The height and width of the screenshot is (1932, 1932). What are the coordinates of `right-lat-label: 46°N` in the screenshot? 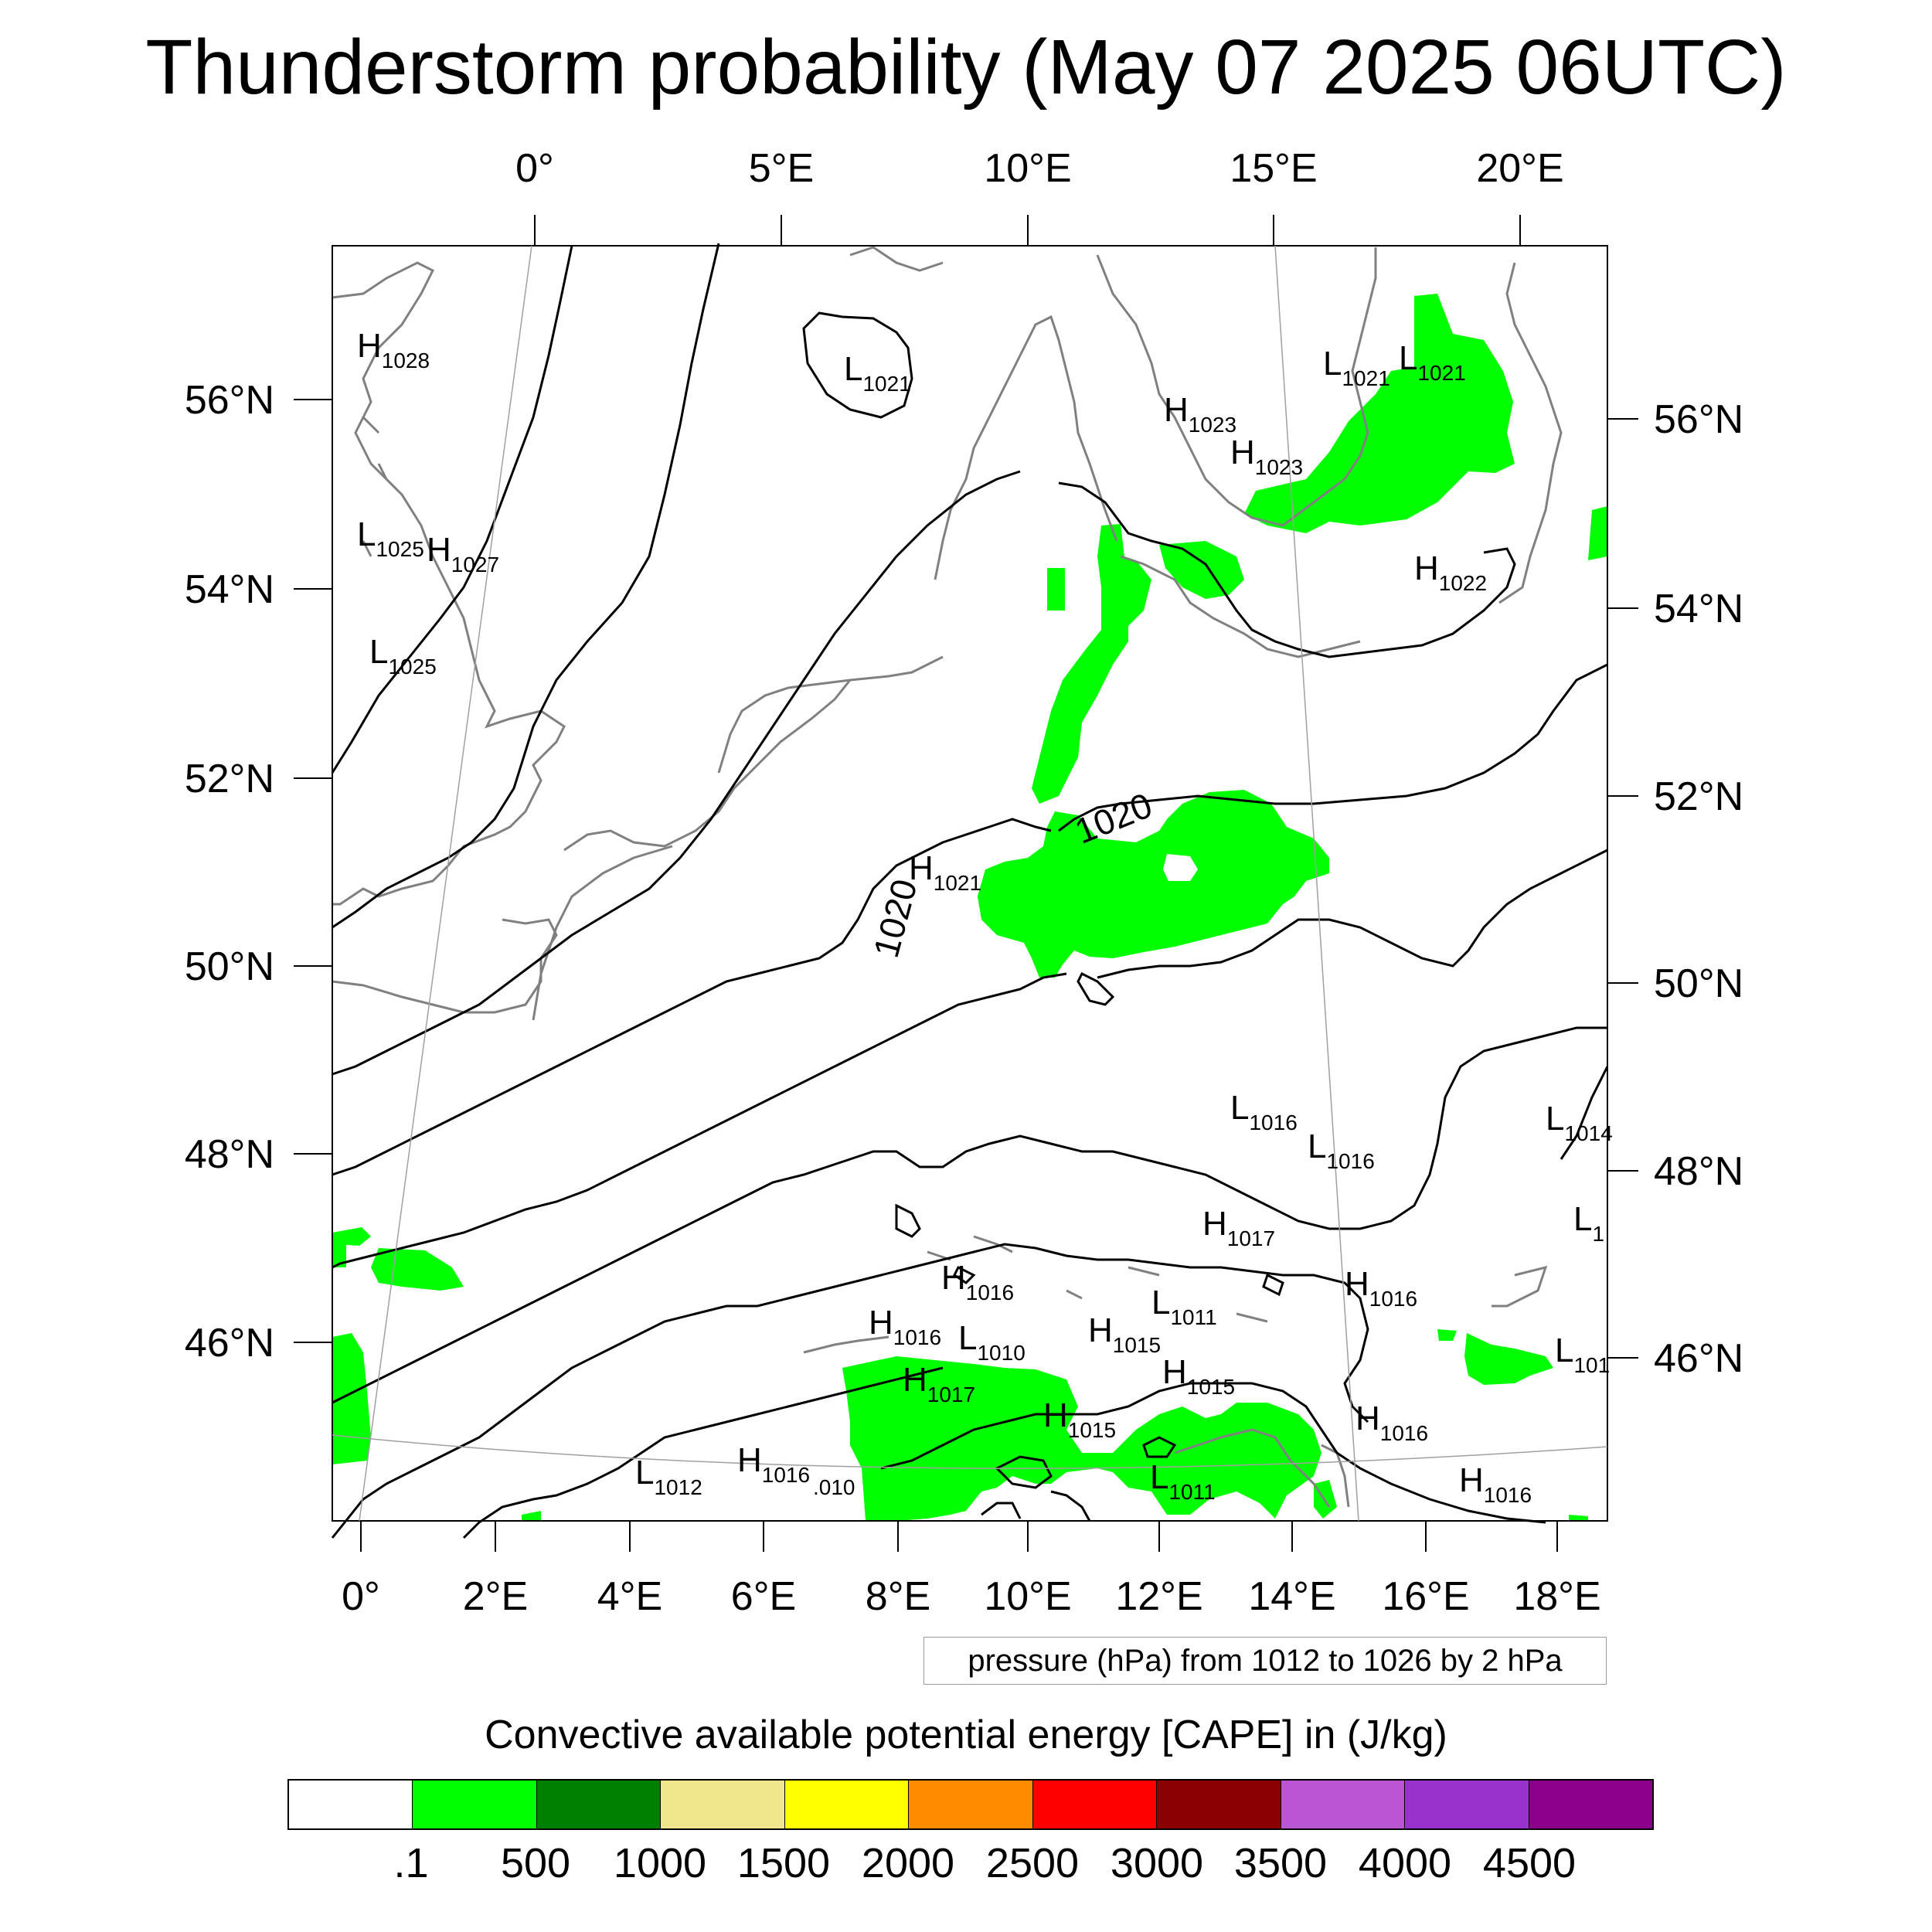 It's located at (1699, 1359).